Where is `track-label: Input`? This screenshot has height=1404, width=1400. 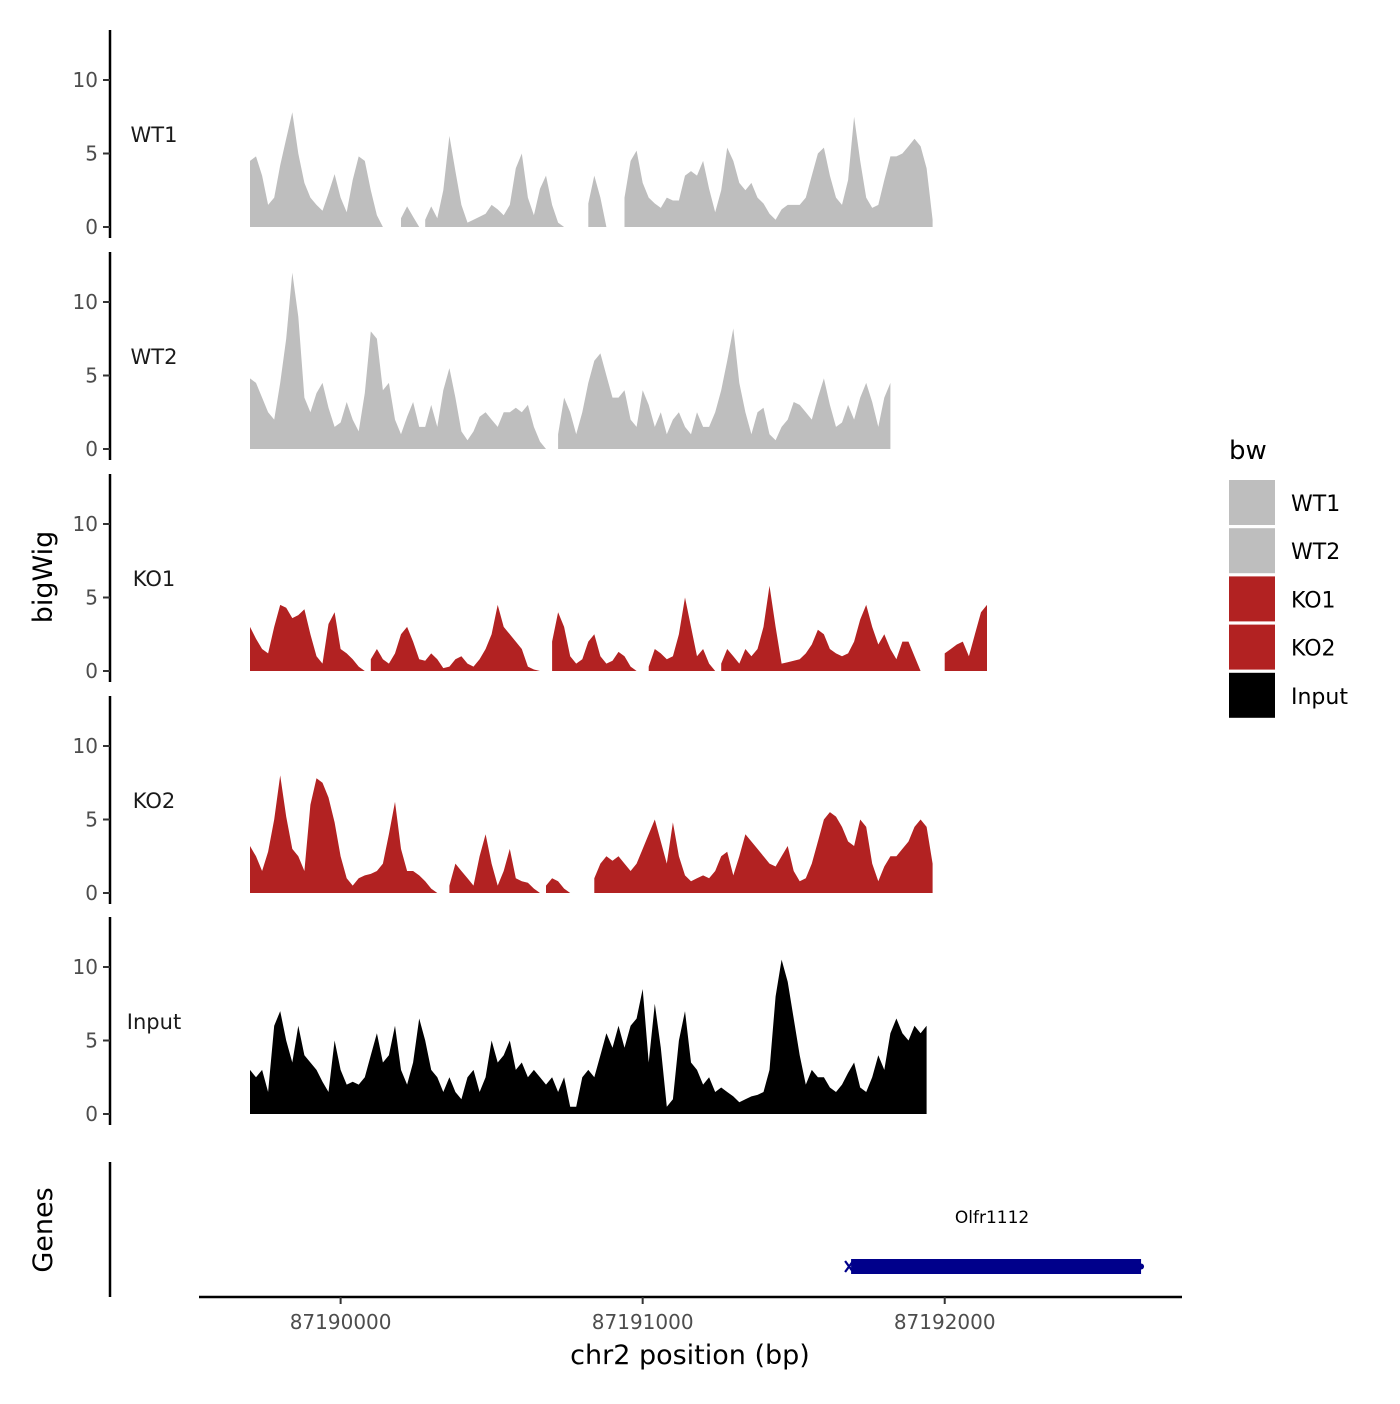 track-label: Input is located at coordinates (154, 1022).